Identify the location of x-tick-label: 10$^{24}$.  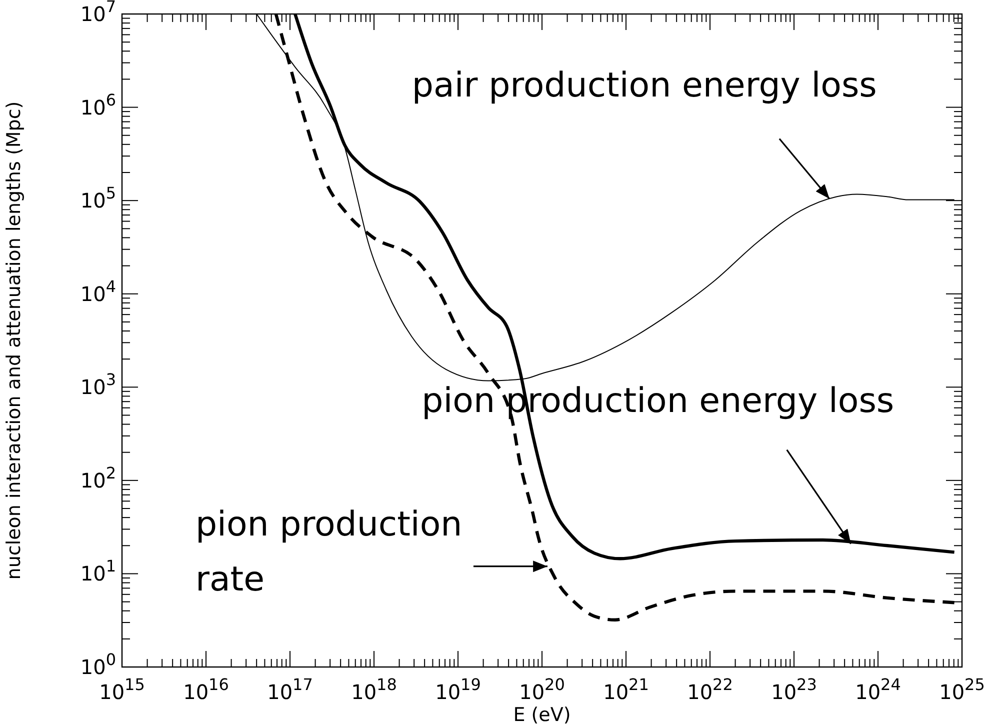
(878, 689).